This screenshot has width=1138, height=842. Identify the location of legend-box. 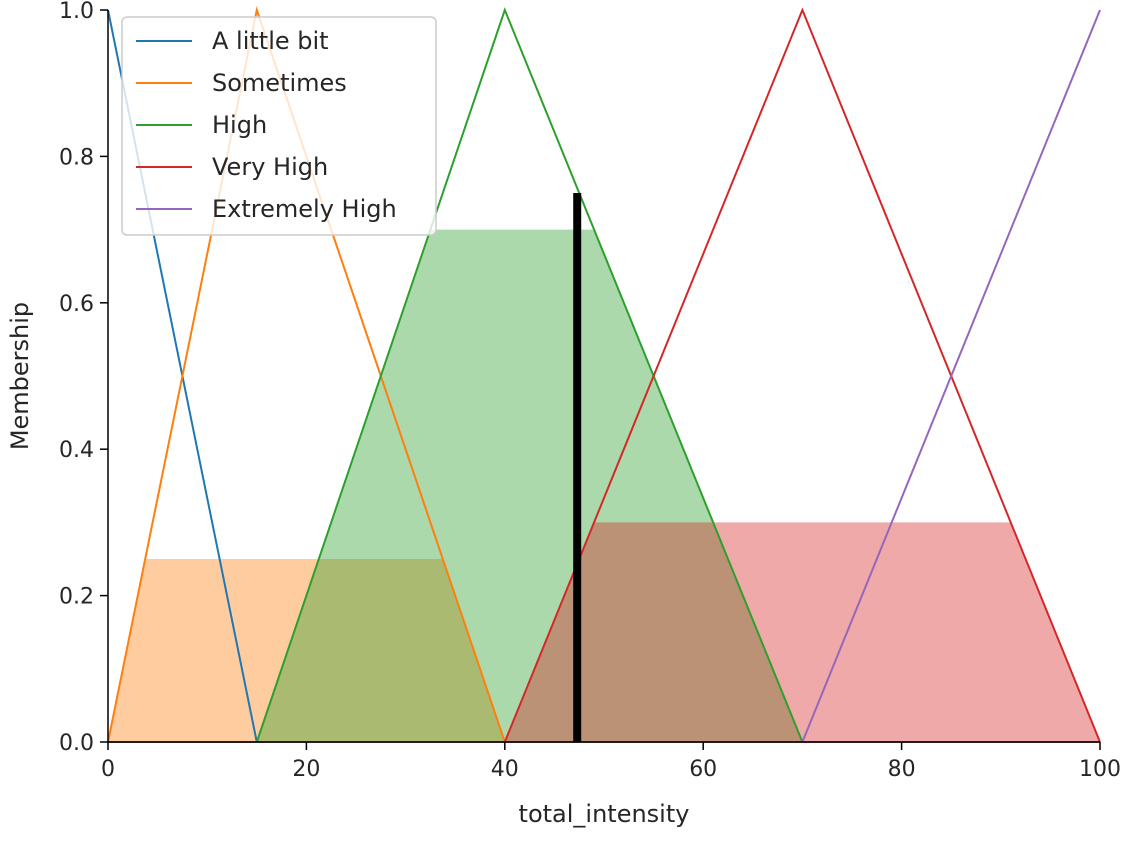
(279, 126).